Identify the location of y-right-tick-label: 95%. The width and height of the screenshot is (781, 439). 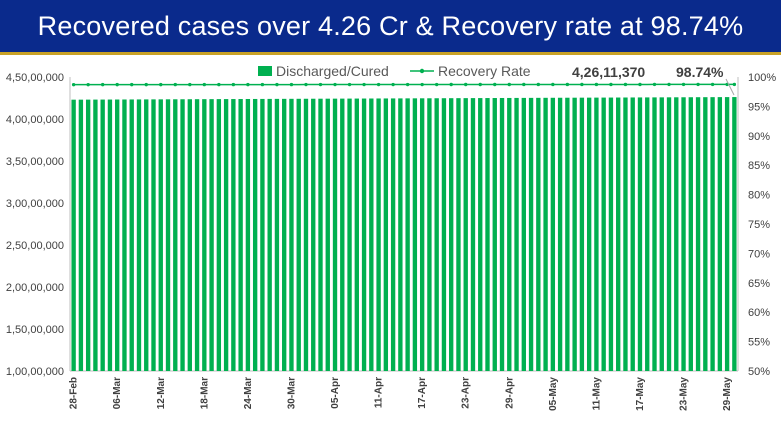
(759, 107).